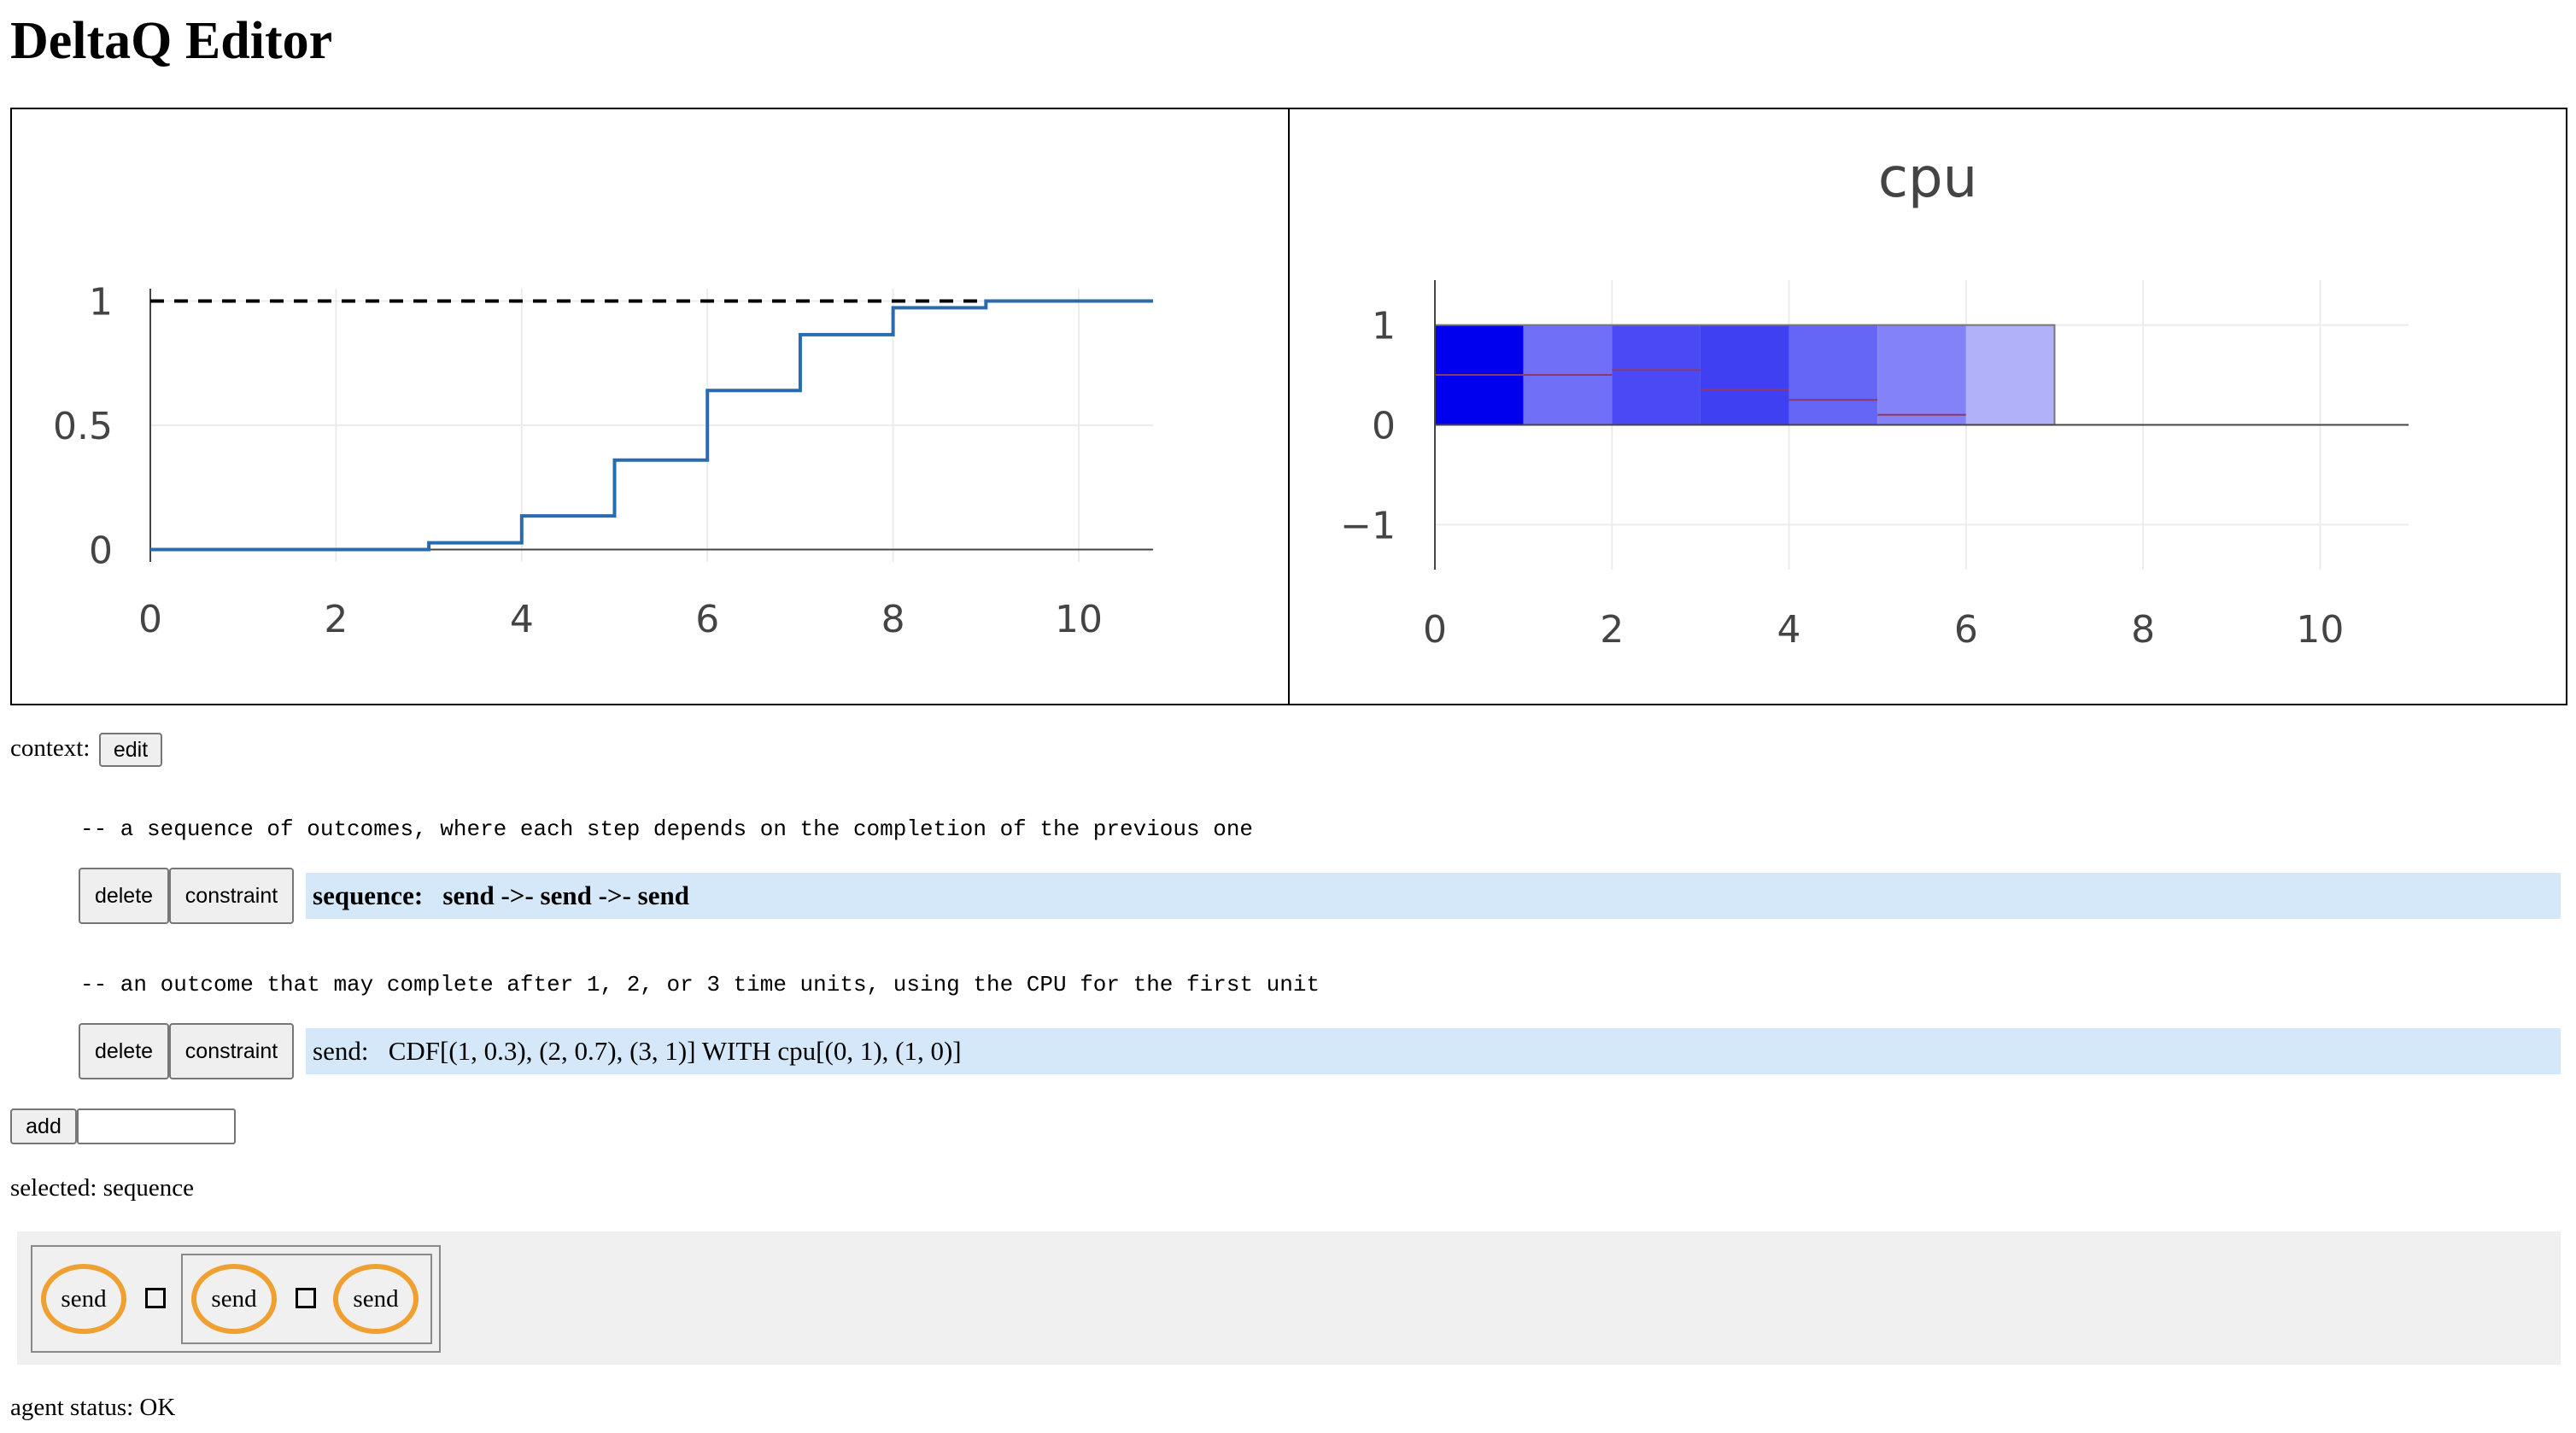 Image resolution: width=2576 pixels, height=1433 pixels. Describe the element at coordinates (102, 1188) in the screenshot. I see `selected-label: selected: sequence` at that location.